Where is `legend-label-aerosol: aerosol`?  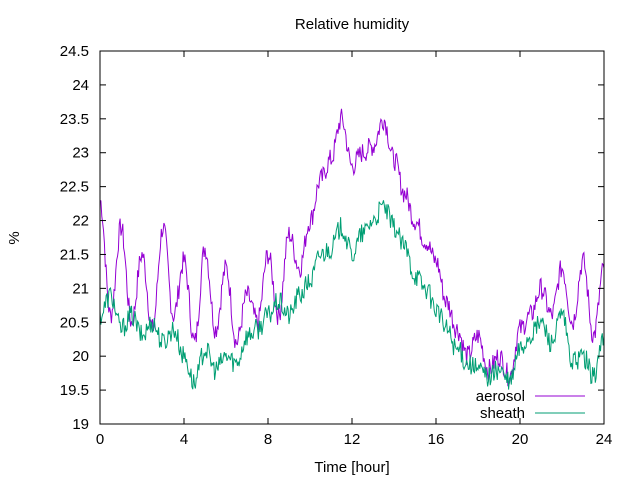 legend-label-aerosol: aerosol is located at coordinates (500, 396).